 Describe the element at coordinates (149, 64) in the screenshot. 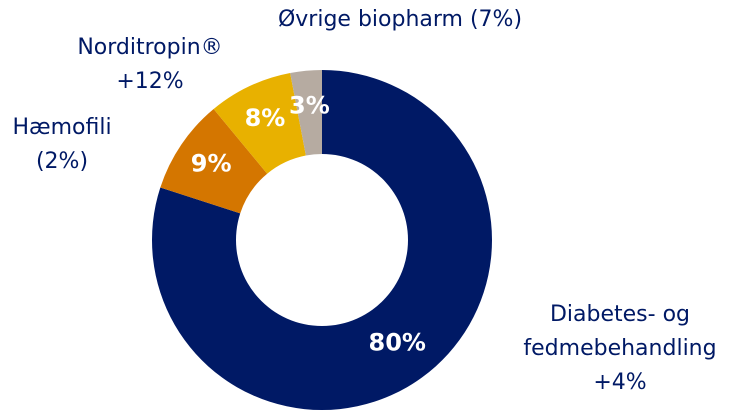

I see `category-label: Norditropin® +12%` at that location.